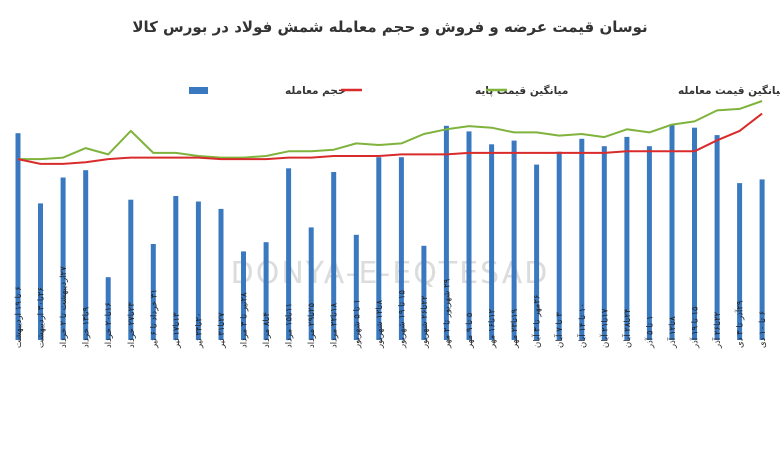 The image size is (780, 470). Describe the element at coordinates (267, 330) in the screenshot. I see `x-tick-label-11: ۴تا۸ مرداد` at that location.